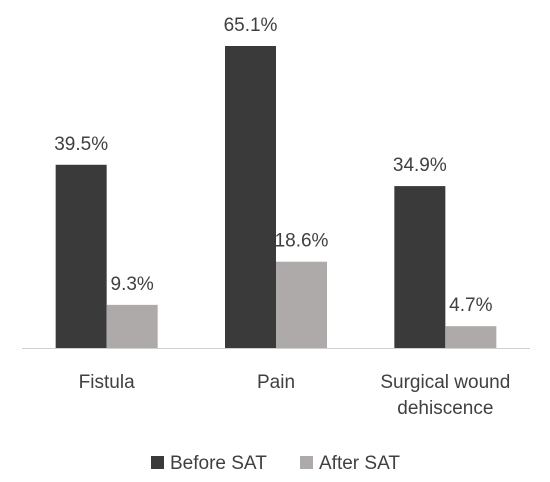  What do you see at coordinates (276, 382) in the screenshot?
I see `x-tick-label: Pain` at bounding box center [276, 382].